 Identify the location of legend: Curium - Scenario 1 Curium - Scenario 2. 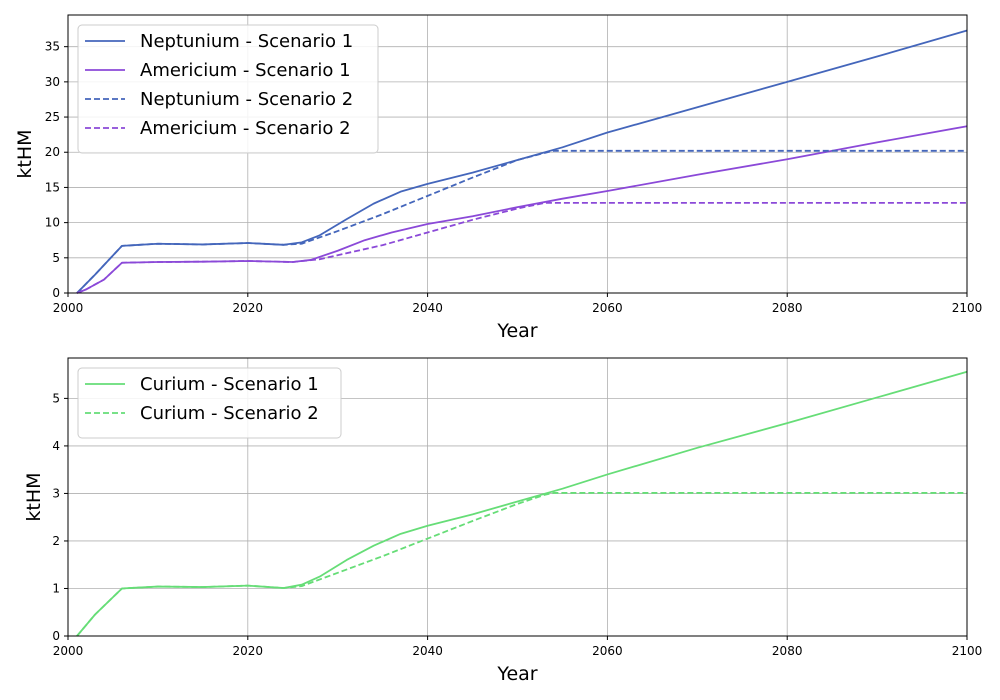
(209, 403).